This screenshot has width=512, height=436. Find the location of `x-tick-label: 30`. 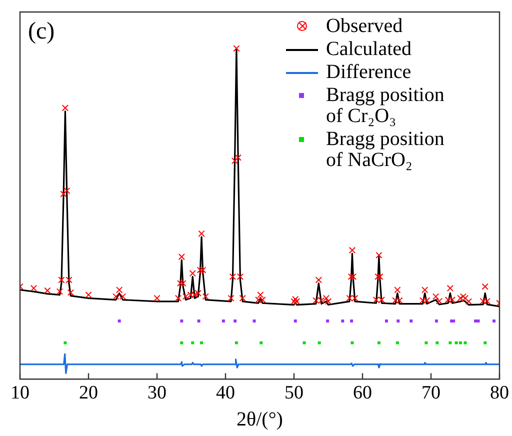

x-tick-label: 30 is located at coordinates (157, 393).